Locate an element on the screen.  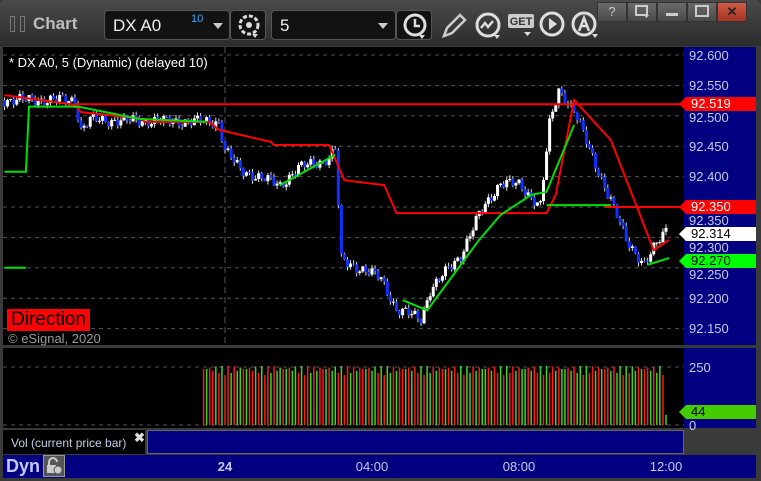
settings-gear-icon is located at coordinates (249, 26).